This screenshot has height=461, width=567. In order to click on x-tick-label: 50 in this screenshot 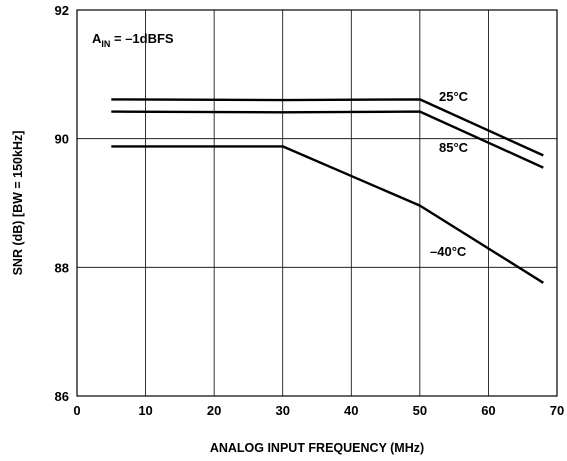, I will do `click(420, 410)`.